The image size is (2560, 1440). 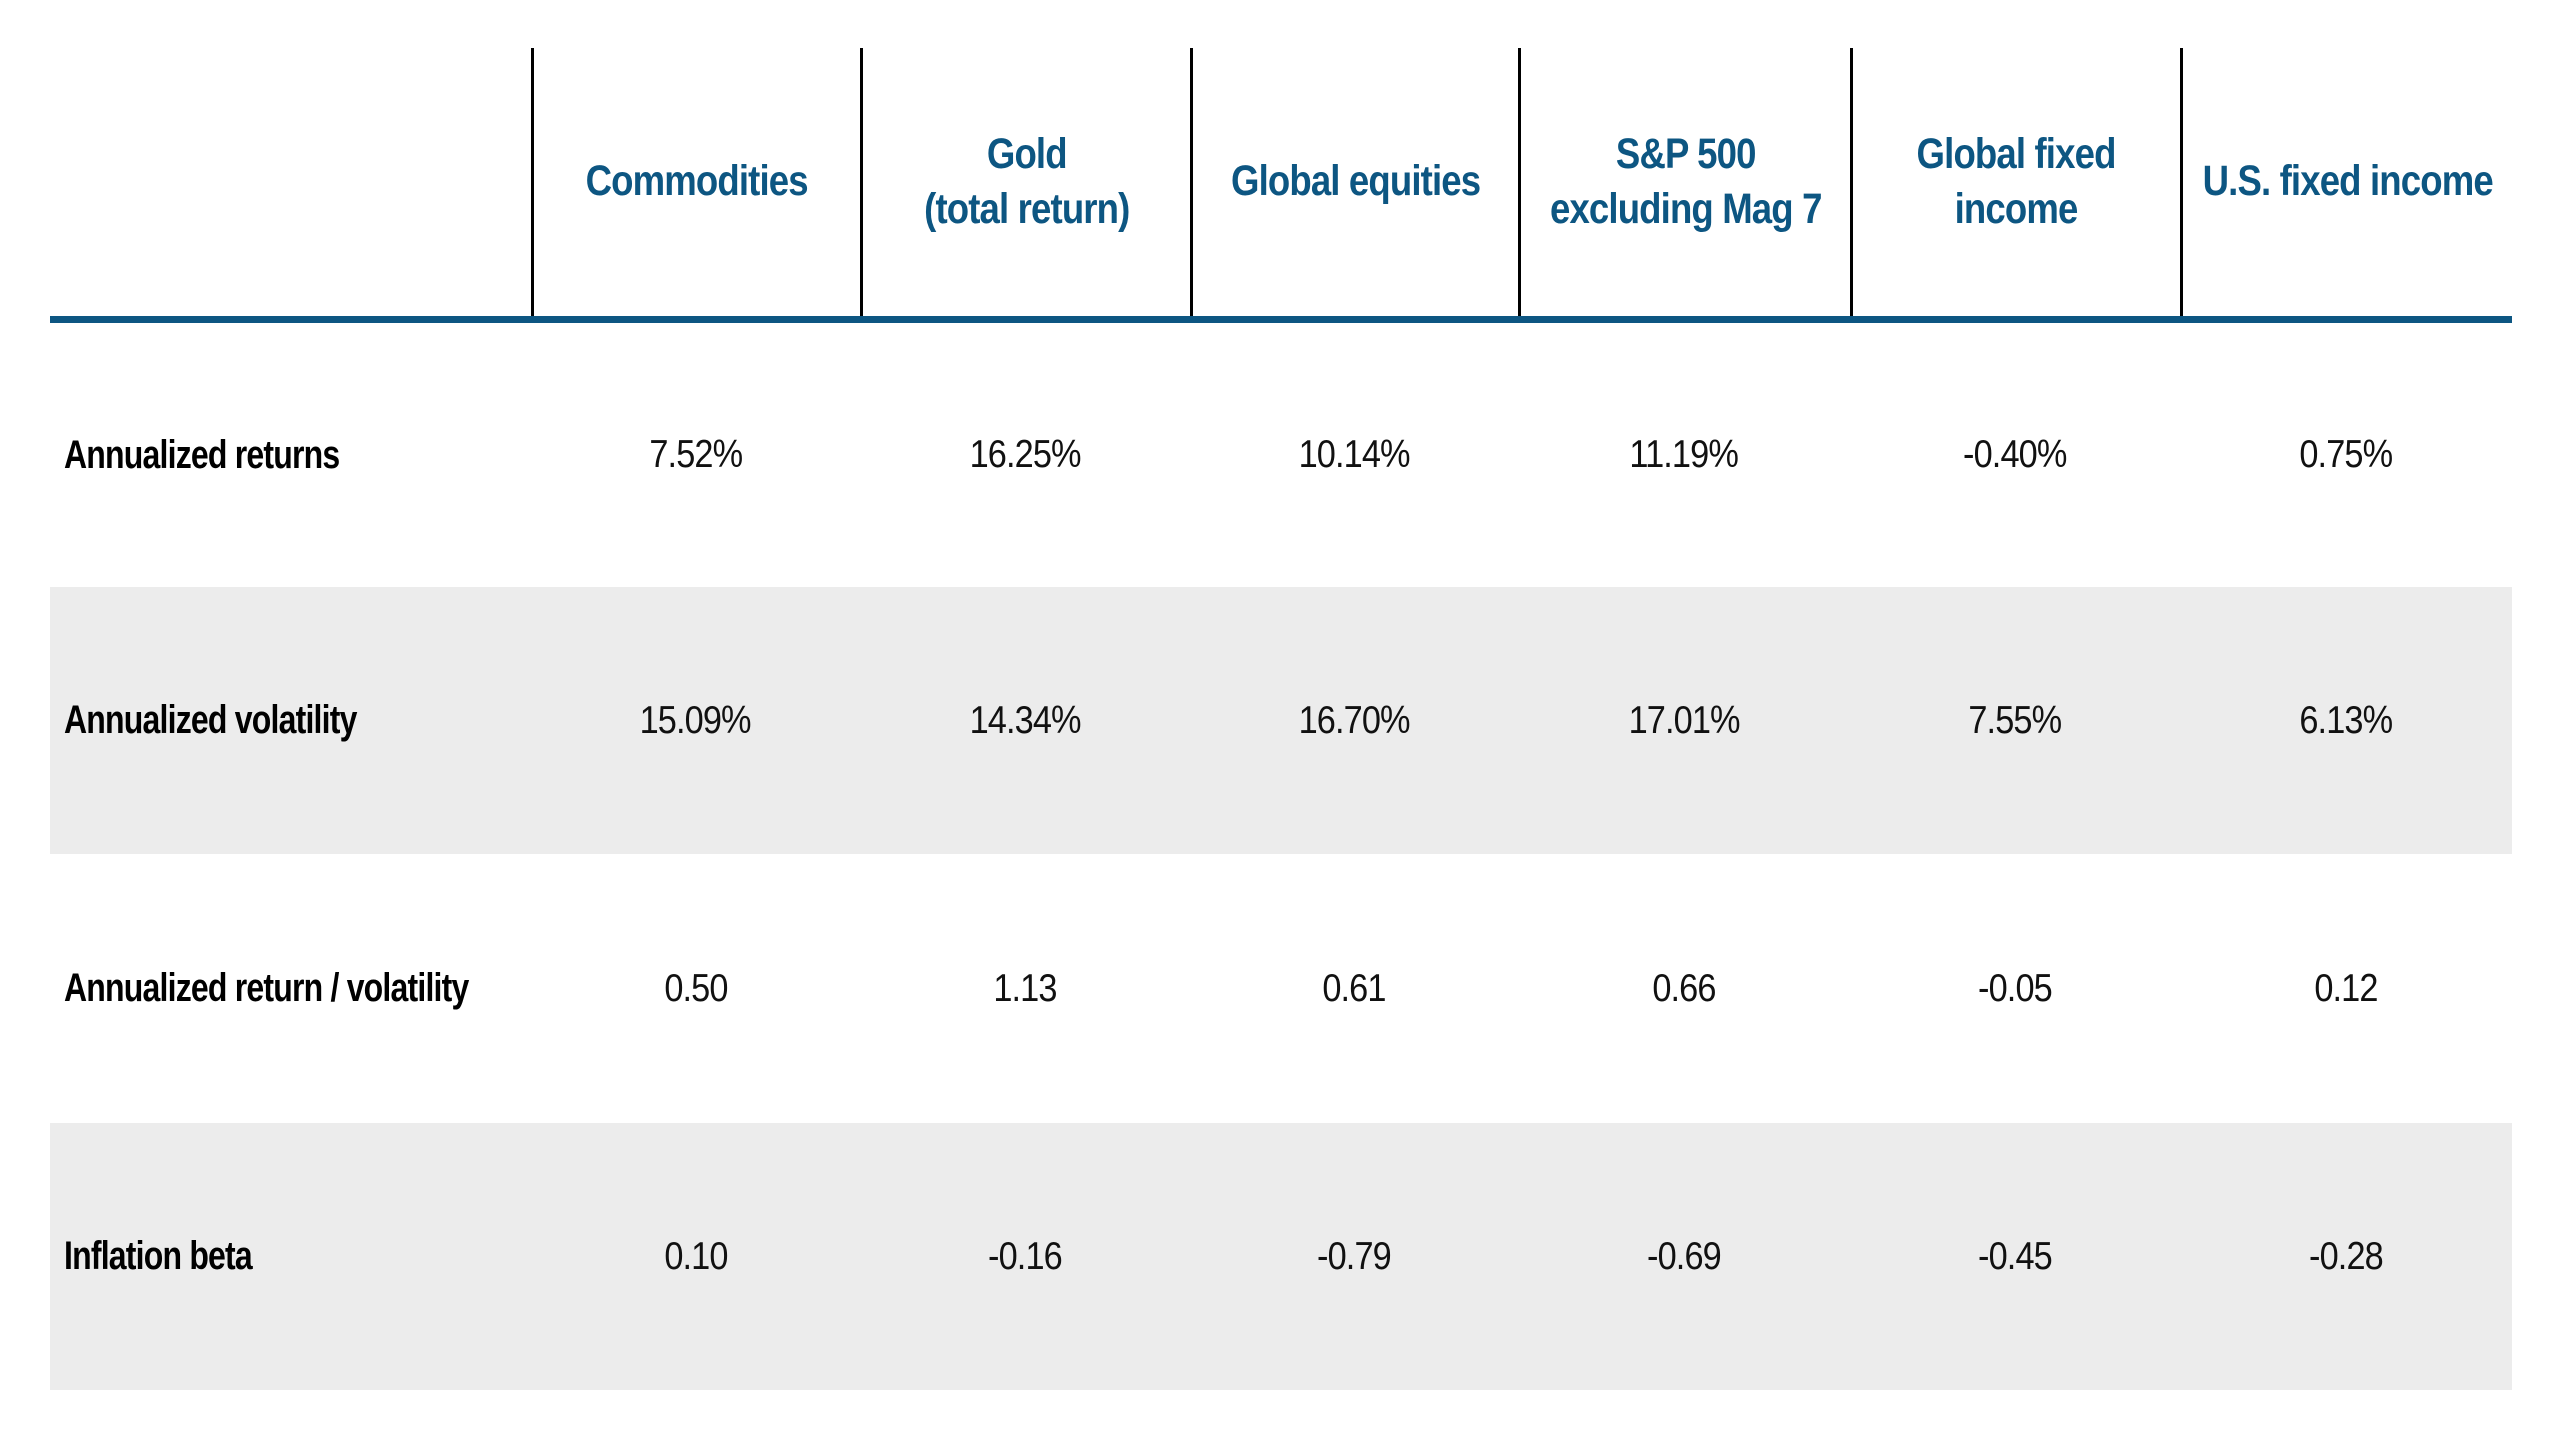 I want to click on table-cell: 0.10, so click(x=695, y=1256).